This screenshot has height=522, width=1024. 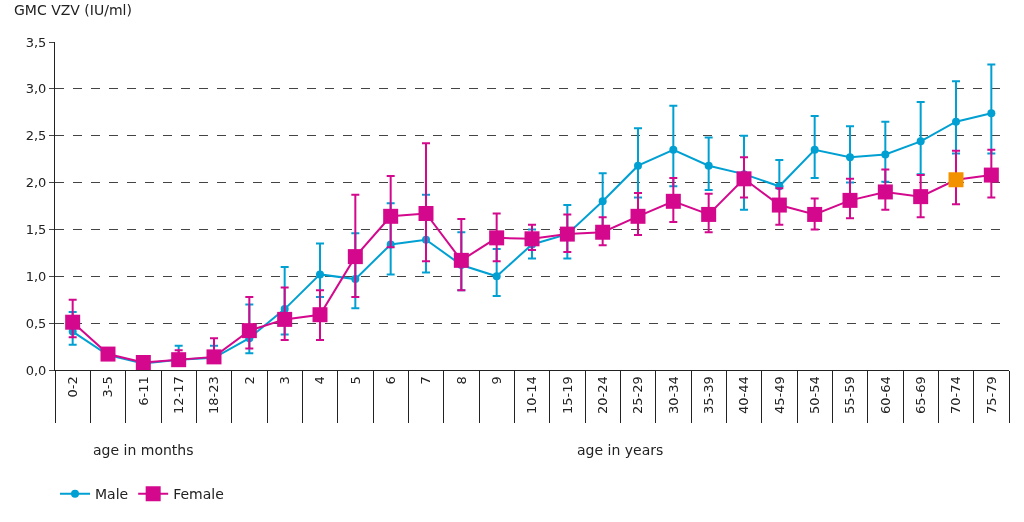 What do you see at coordinates (36, 323) in the screenshot?
I see `y-tick-label: 0,5` at bounding box center [36, 323].